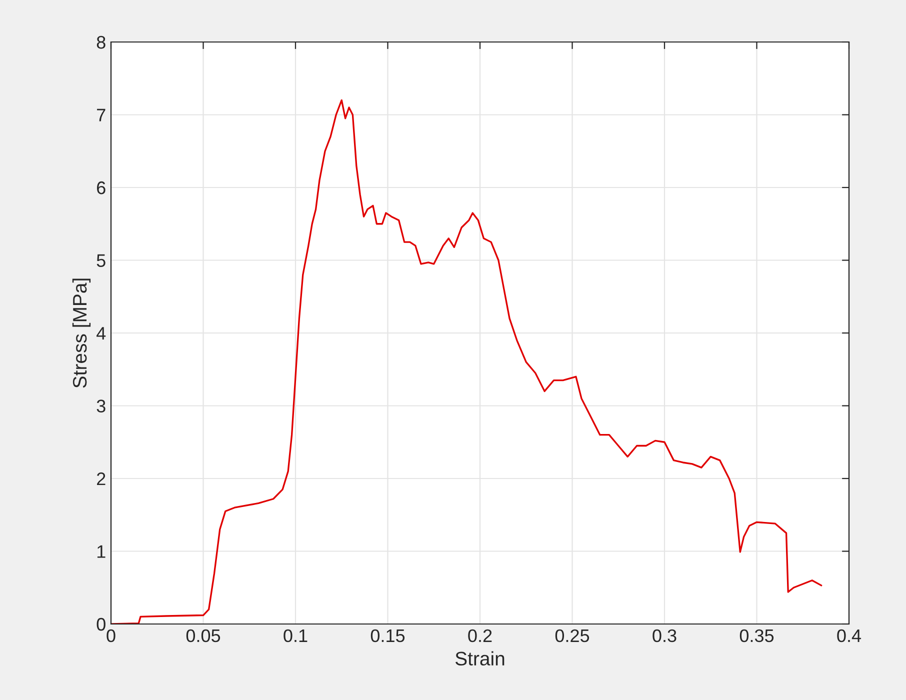 The image size is (906, 700). What do you see at coordinates (101, 333) in the screenshot?
I see `y-tick-label: 4` at bounding box center [101, 333].